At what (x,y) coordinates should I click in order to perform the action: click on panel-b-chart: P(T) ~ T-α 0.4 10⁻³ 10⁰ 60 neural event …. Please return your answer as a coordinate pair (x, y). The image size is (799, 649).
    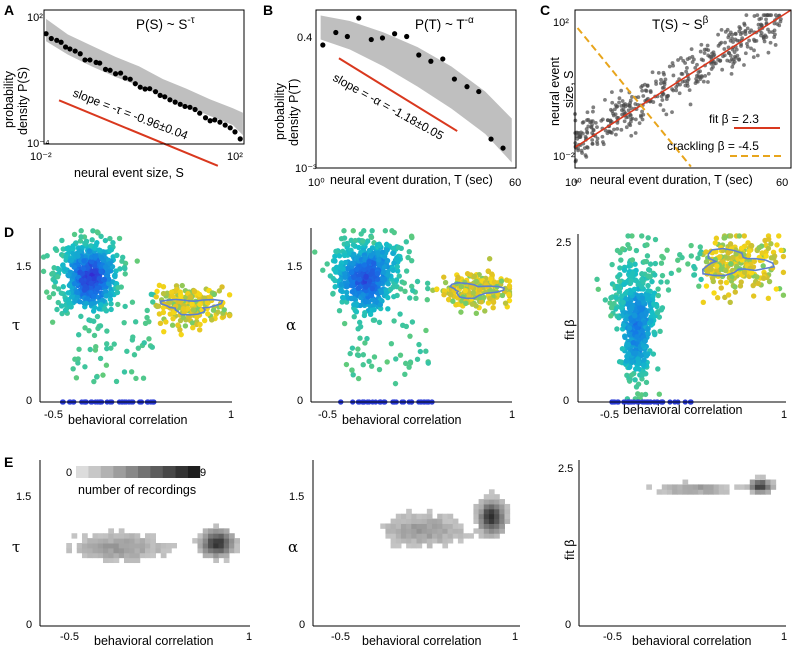
    Looking at the image, I should click on (397, 99).